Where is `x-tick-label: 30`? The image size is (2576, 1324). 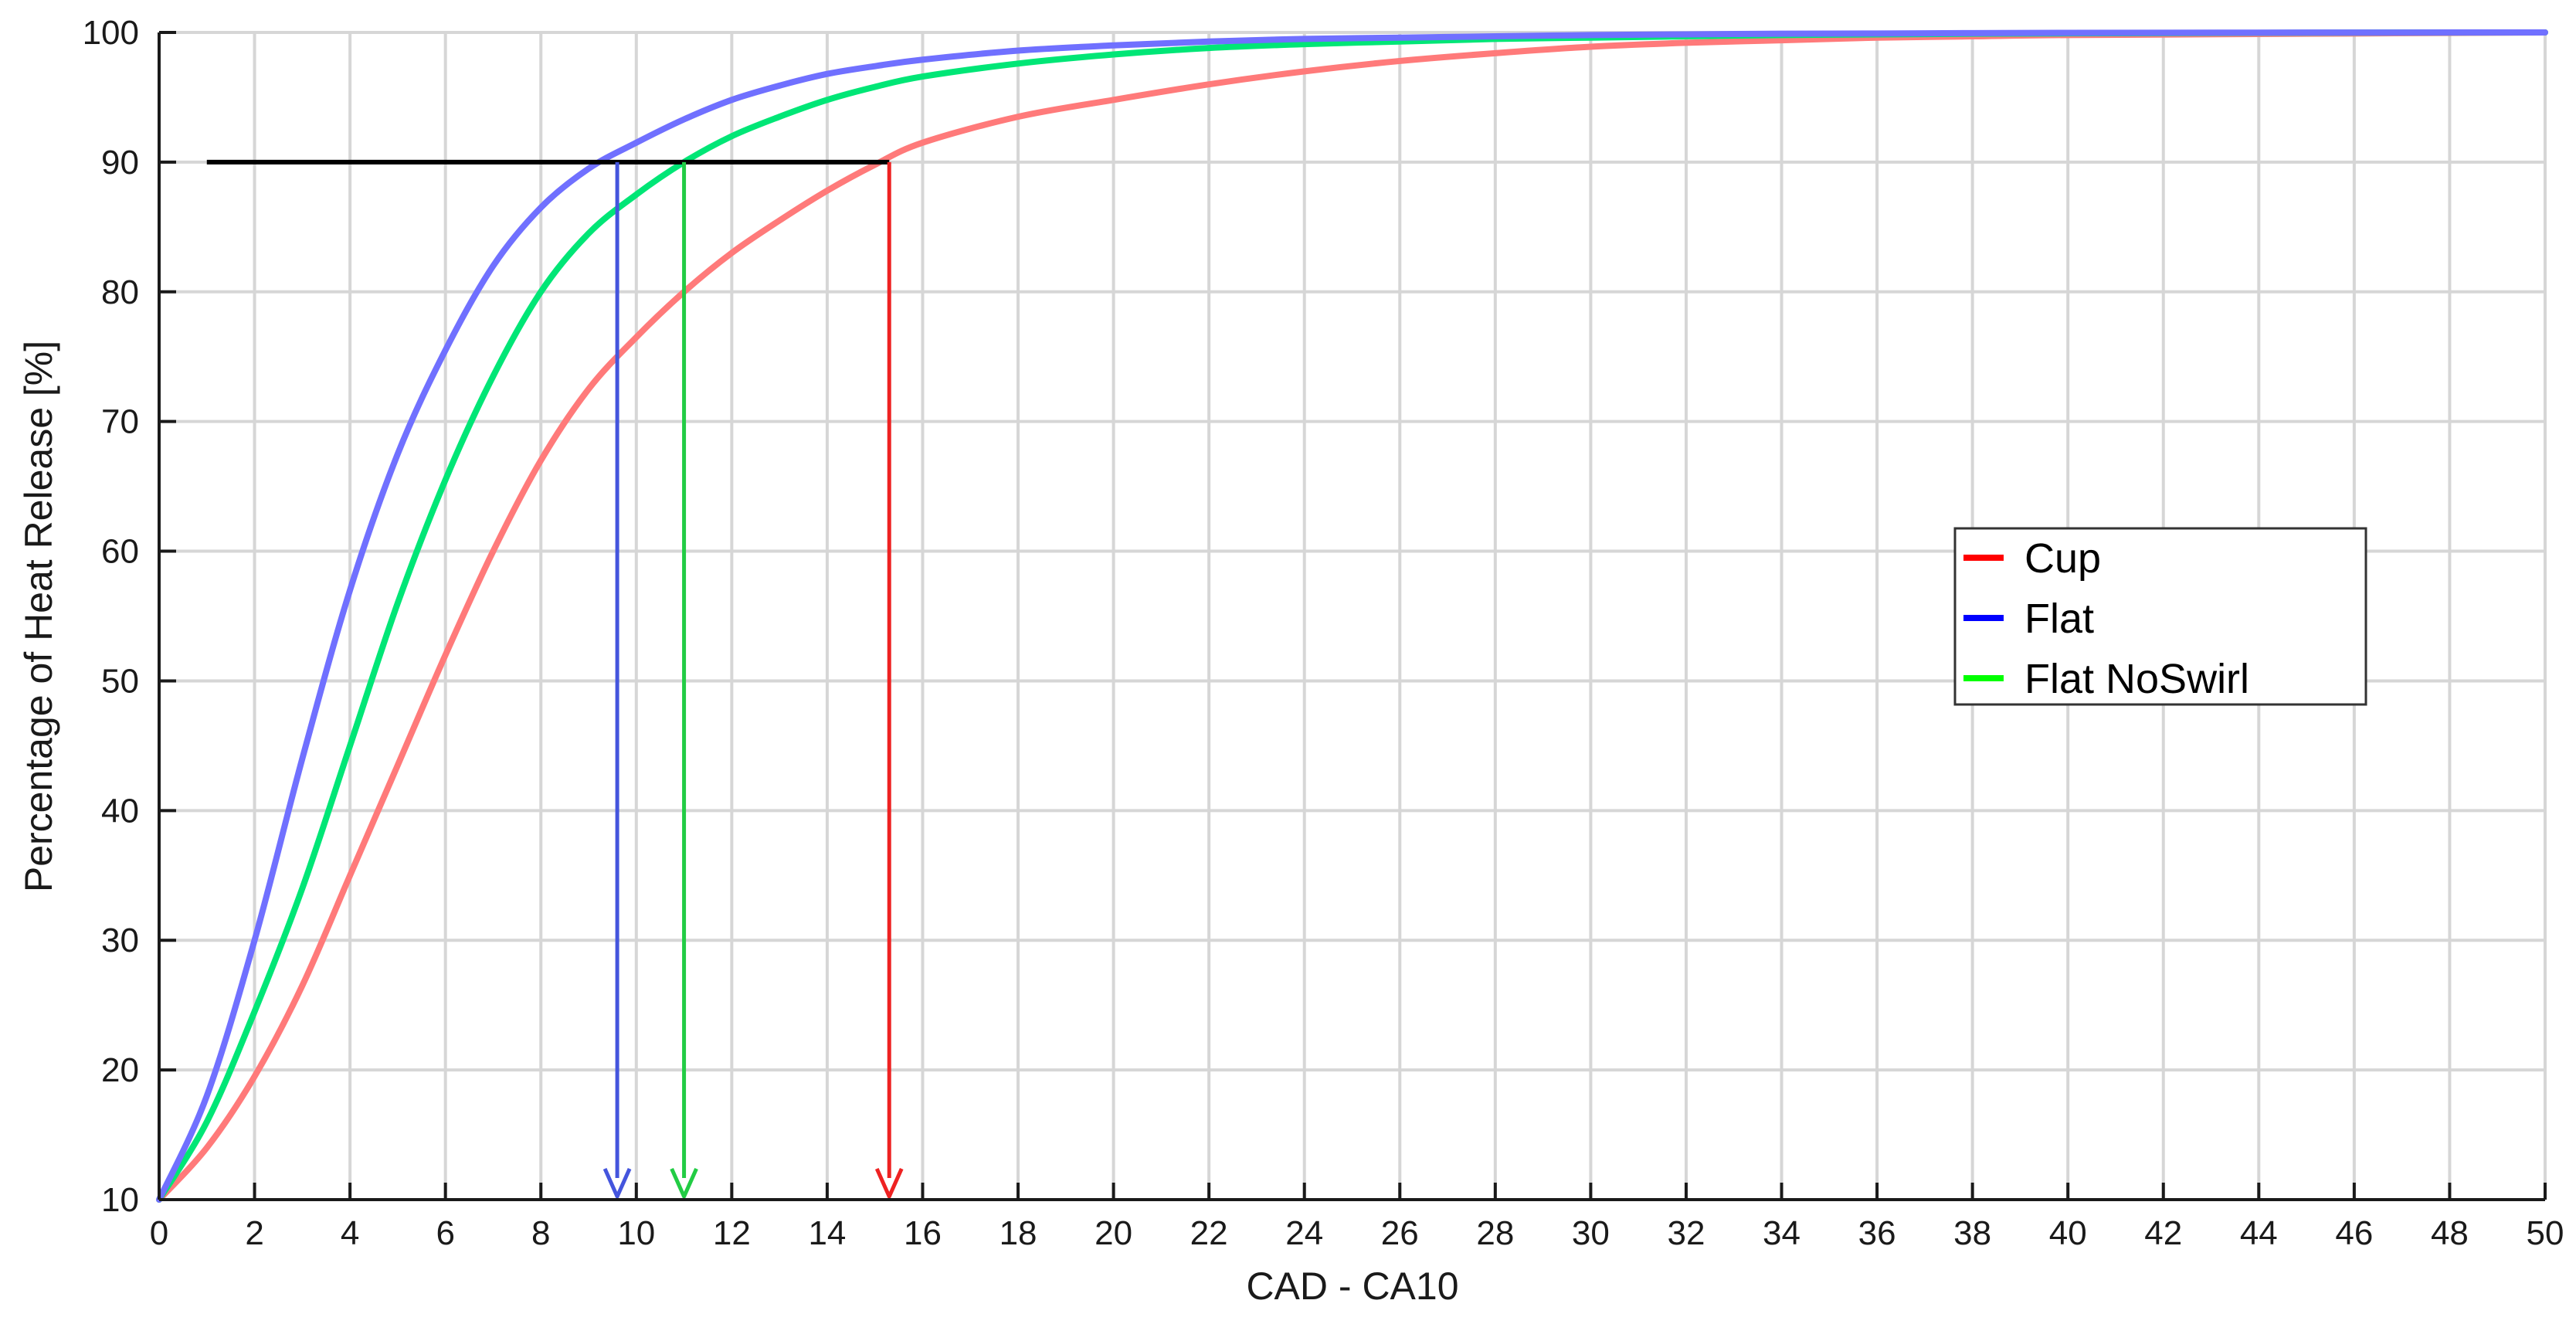 x-tick-label: 30 is located at coordinates (1591, 1233).